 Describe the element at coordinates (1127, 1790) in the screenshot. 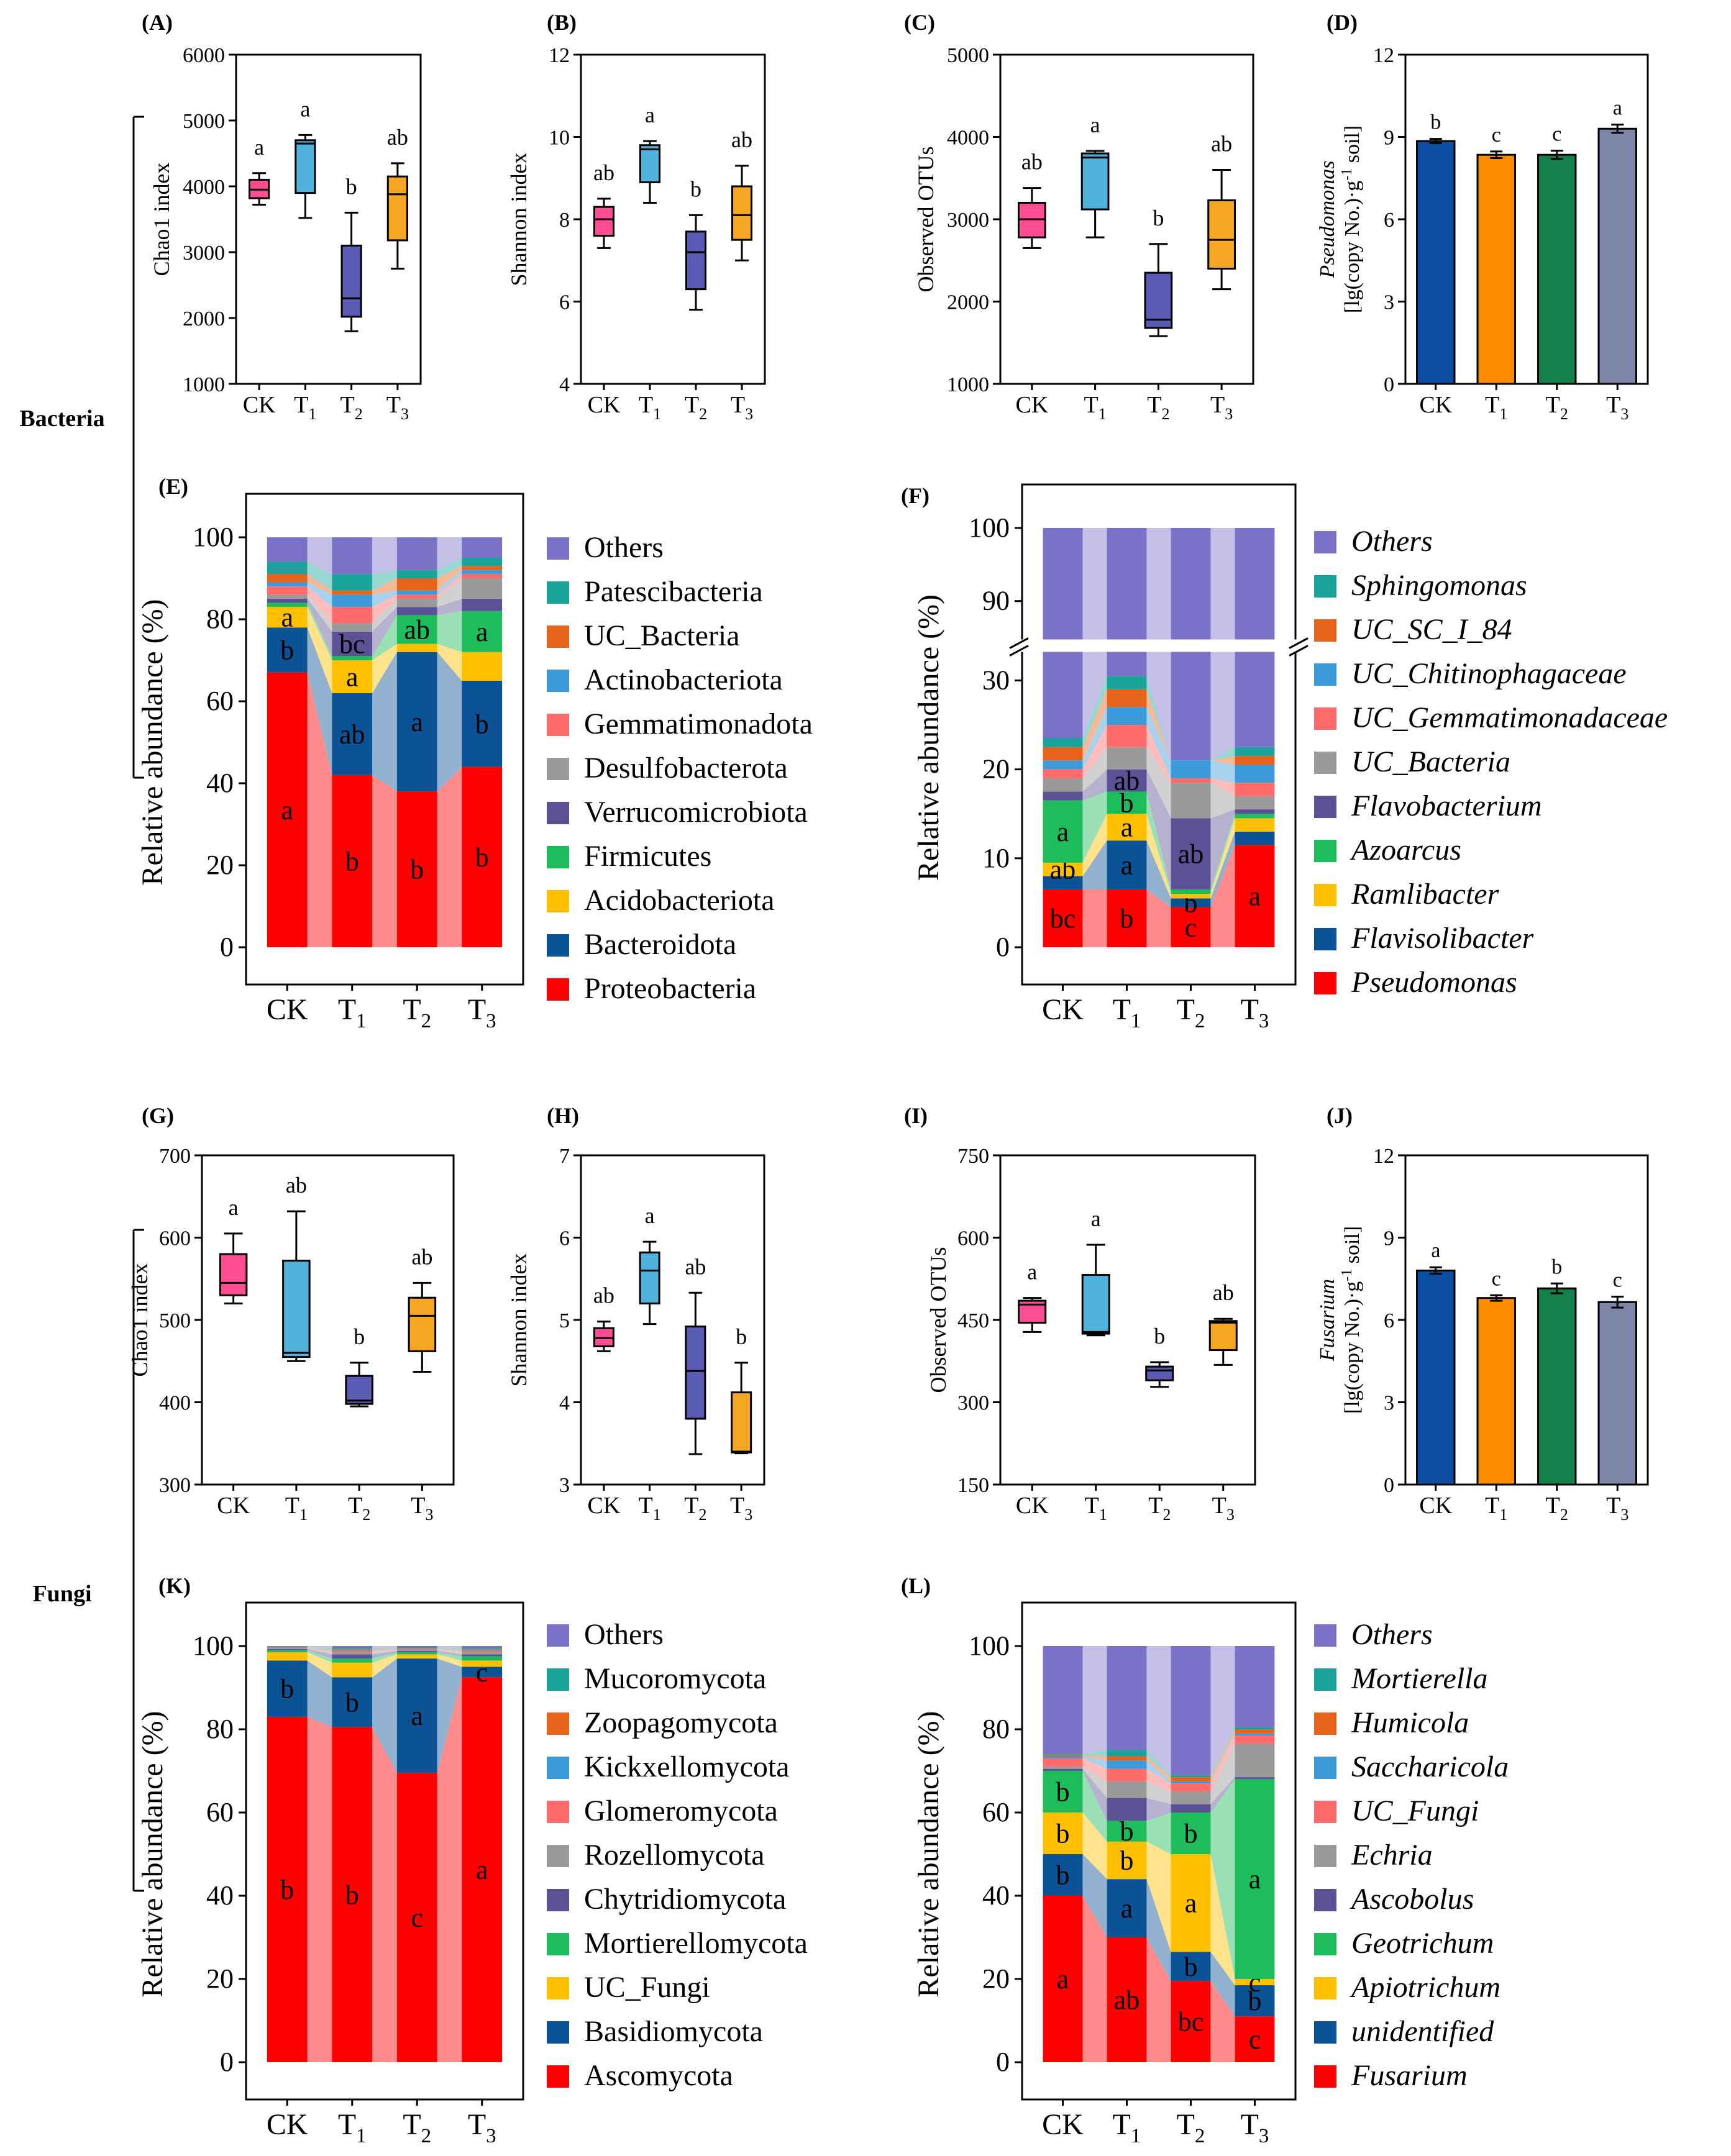

I see `segment-Echria` at that location.